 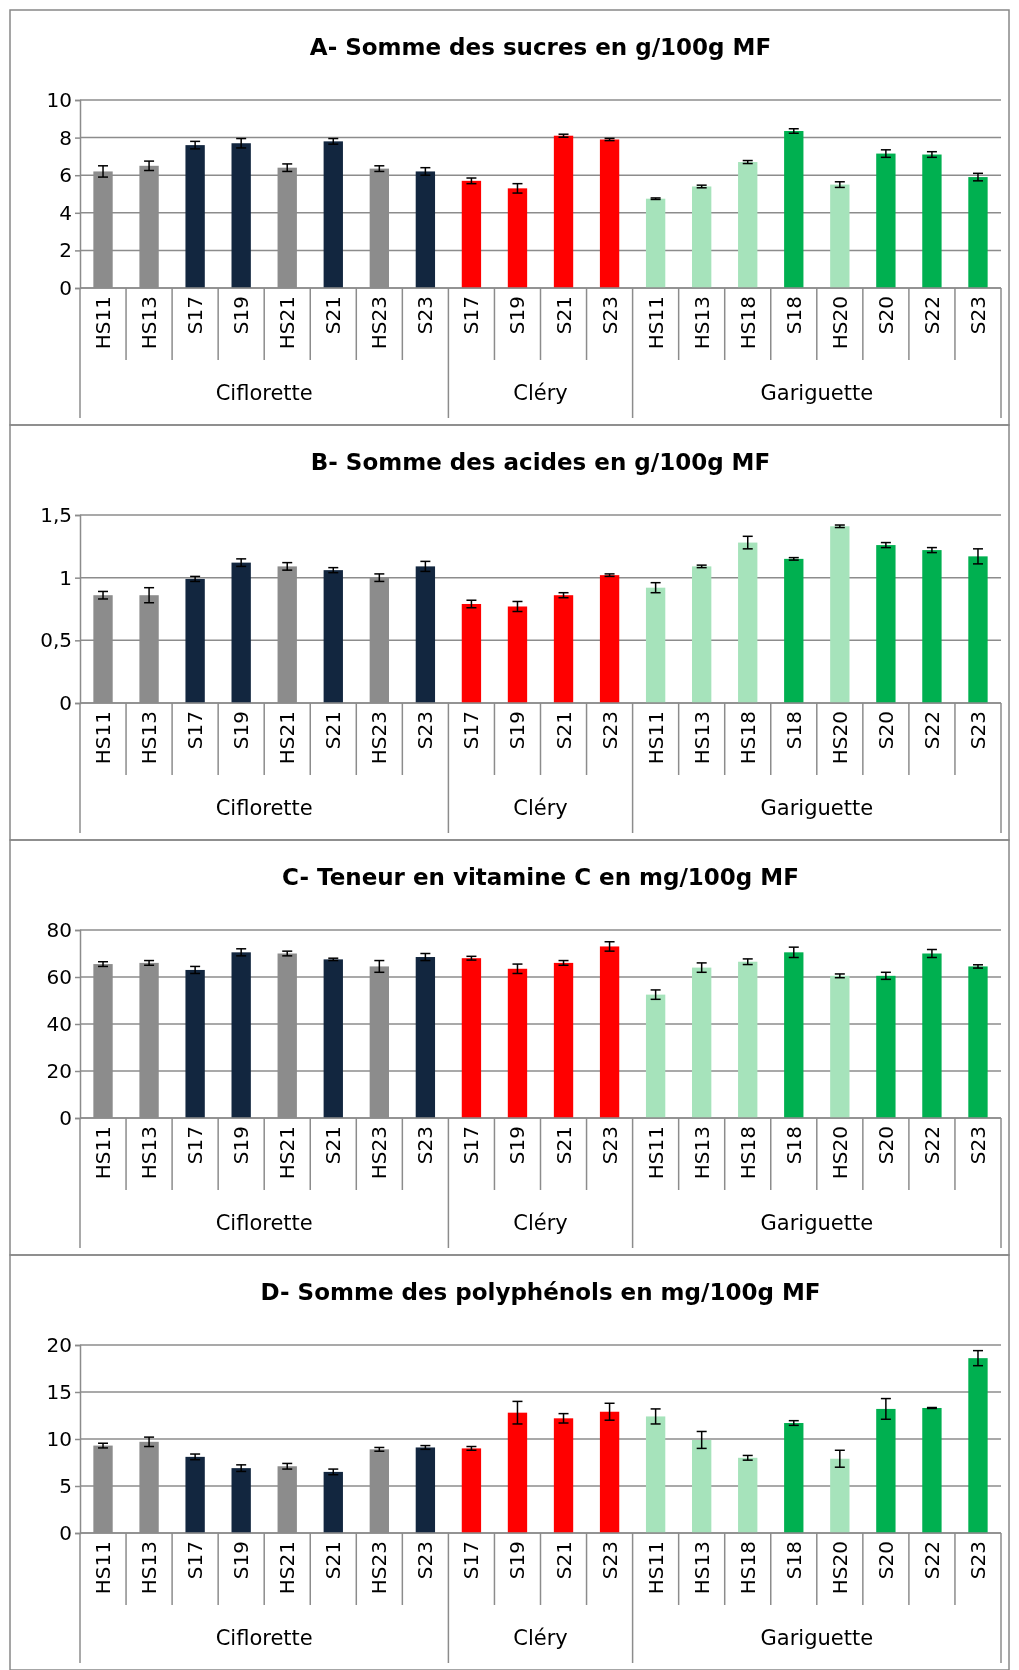 What do you see at coordinates (59, 99) in the screenshot?
I see `y-tick-label: 10` at bounding box center [59, 99].